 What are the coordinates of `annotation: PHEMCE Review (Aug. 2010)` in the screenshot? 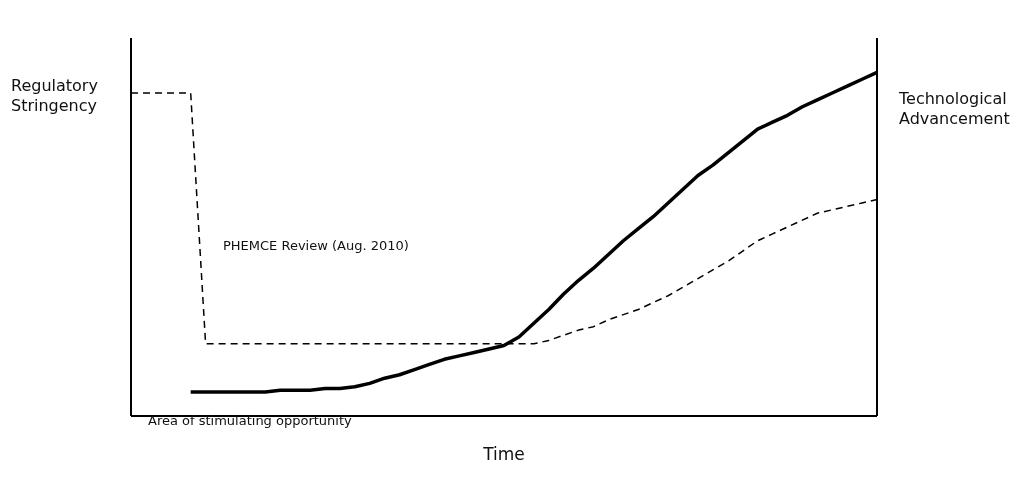 It's located at (316, 245).